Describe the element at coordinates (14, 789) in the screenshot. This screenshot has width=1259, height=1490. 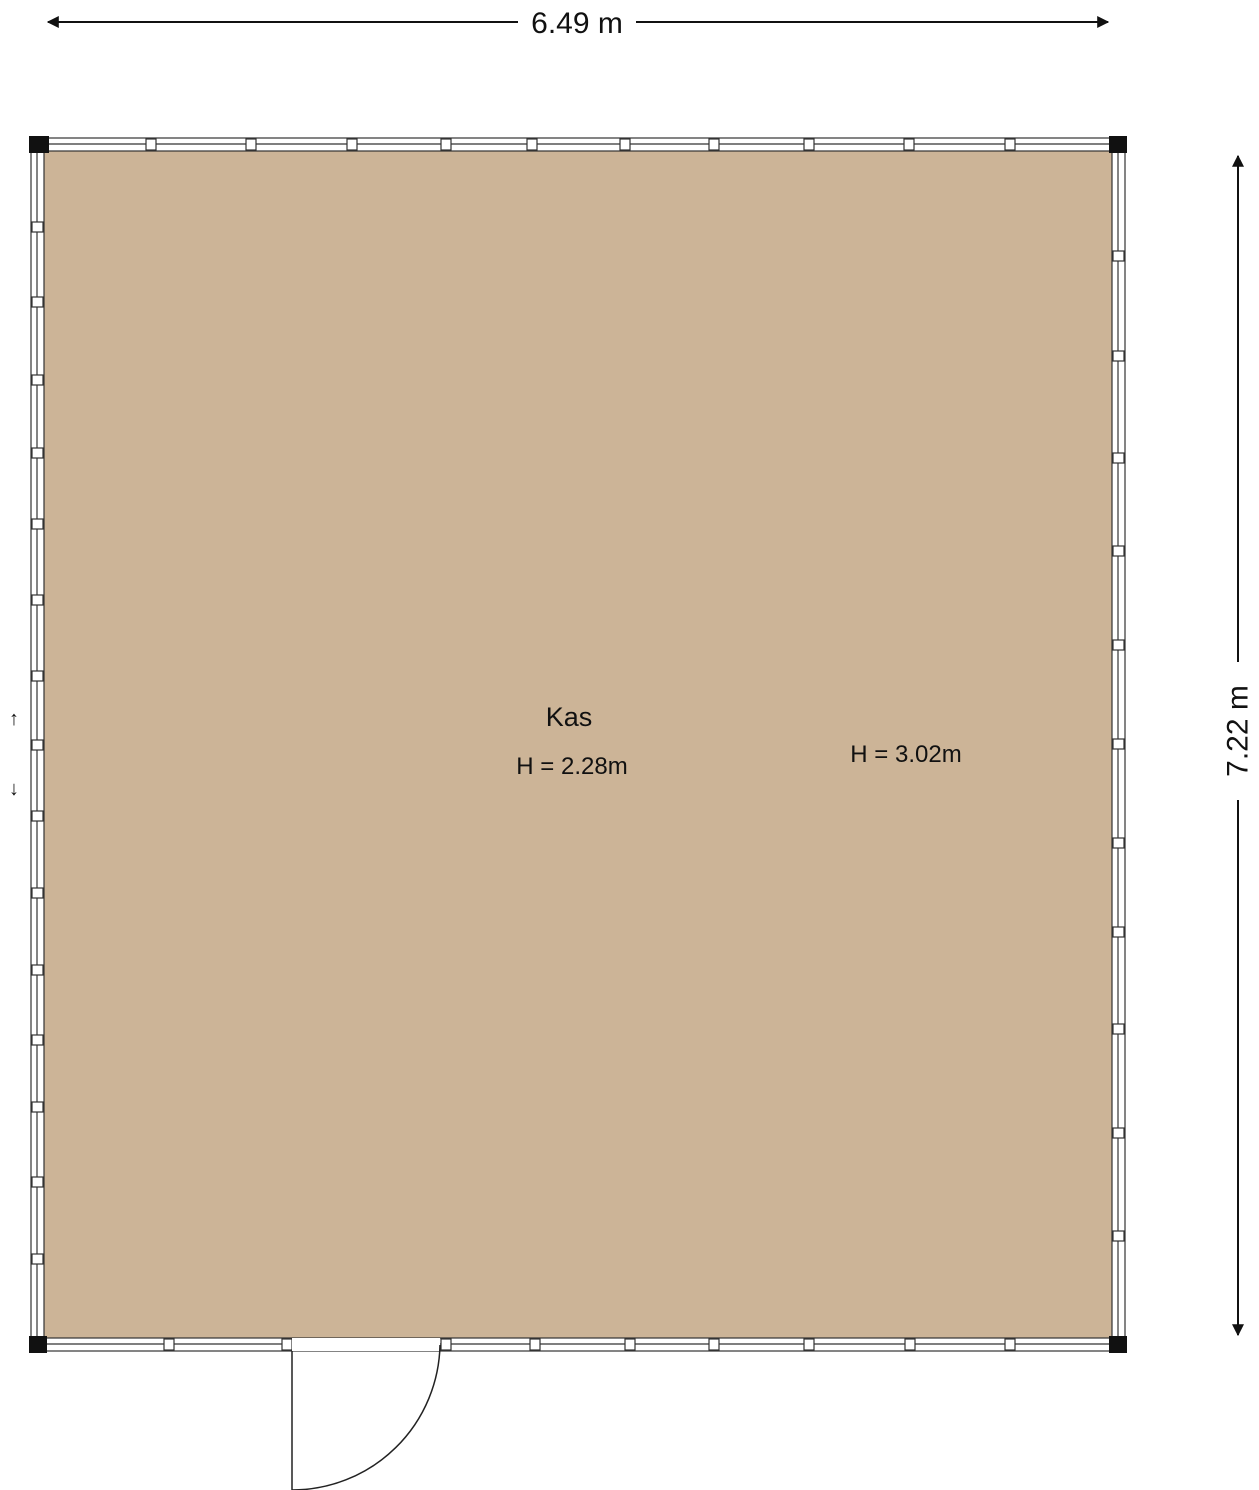
I see `arrow-down-icon: ↓` at that location.